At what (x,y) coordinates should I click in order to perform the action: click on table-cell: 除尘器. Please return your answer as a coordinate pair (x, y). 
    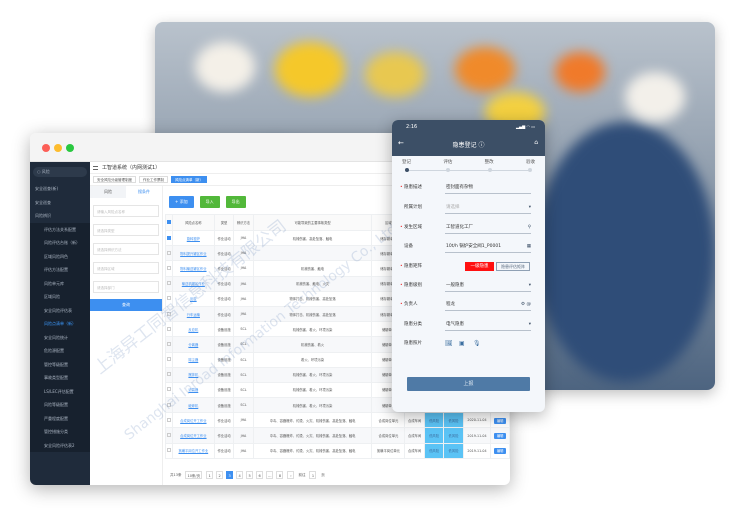
    Looking at the image, I should click on (193, 359).